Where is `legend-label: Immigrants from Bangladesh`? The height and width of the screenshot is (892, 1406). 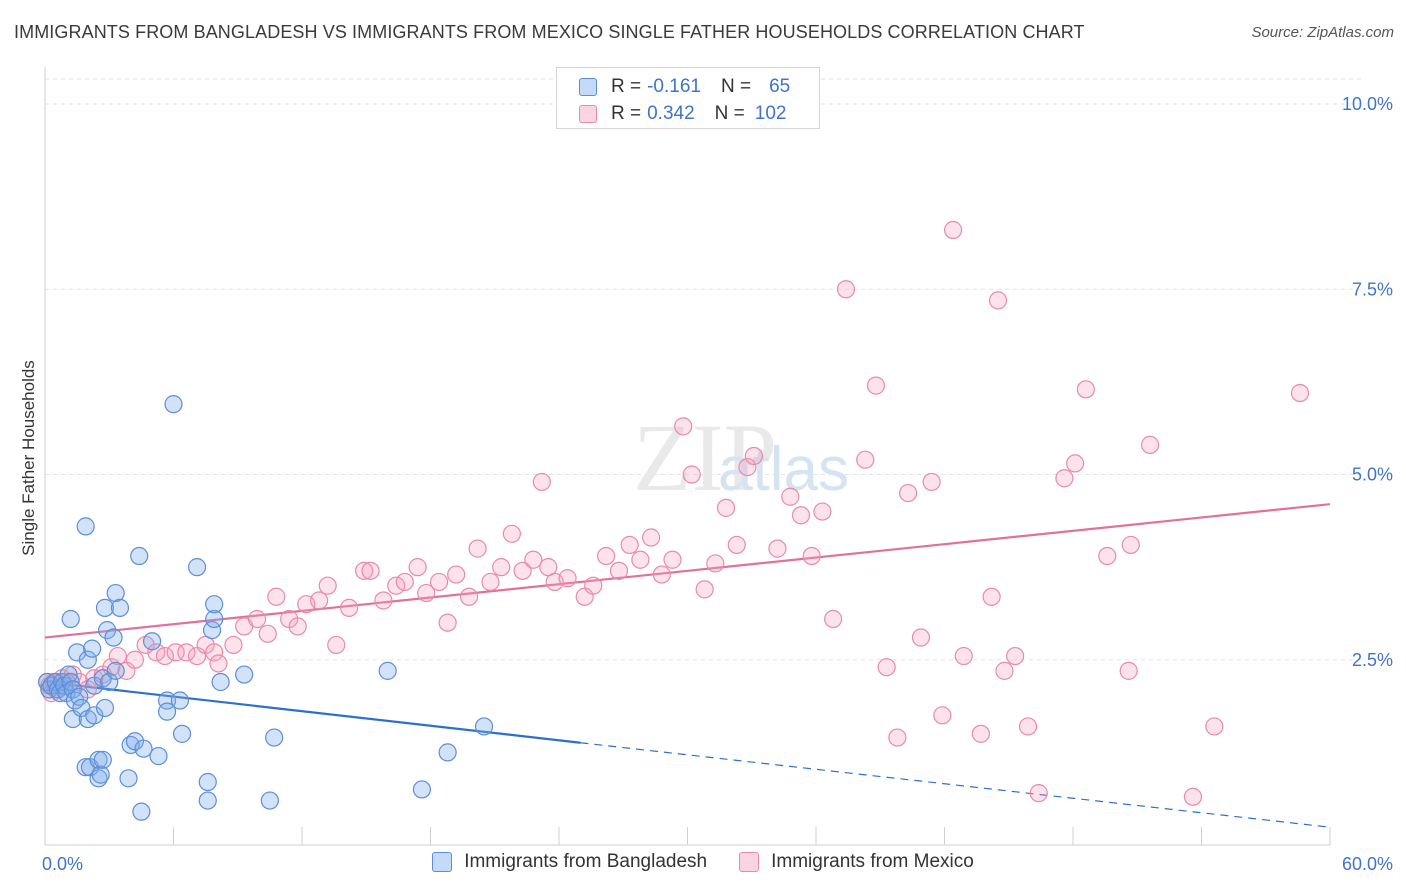 legend-label: Immigrants from Bangladesh is located at coordinates (586, 861).